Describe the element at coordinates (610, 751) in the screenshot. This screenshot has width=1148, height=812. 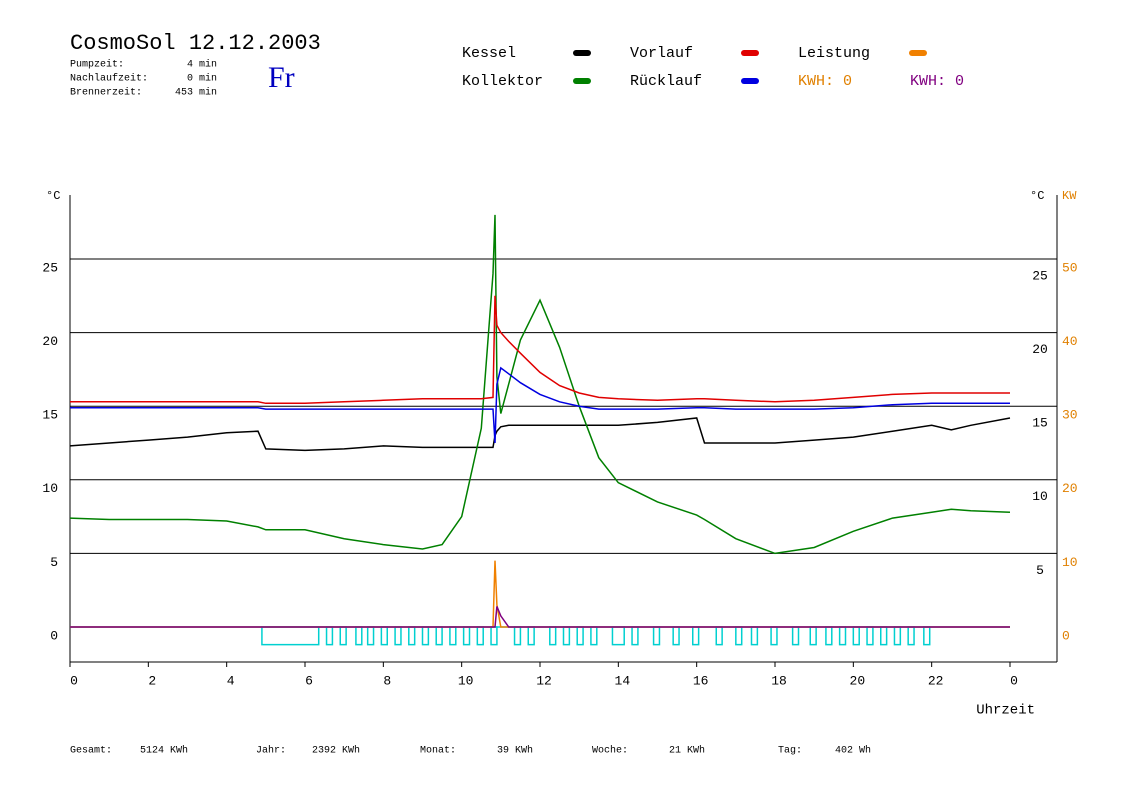
I see `footer-label: Woche:` at that location.